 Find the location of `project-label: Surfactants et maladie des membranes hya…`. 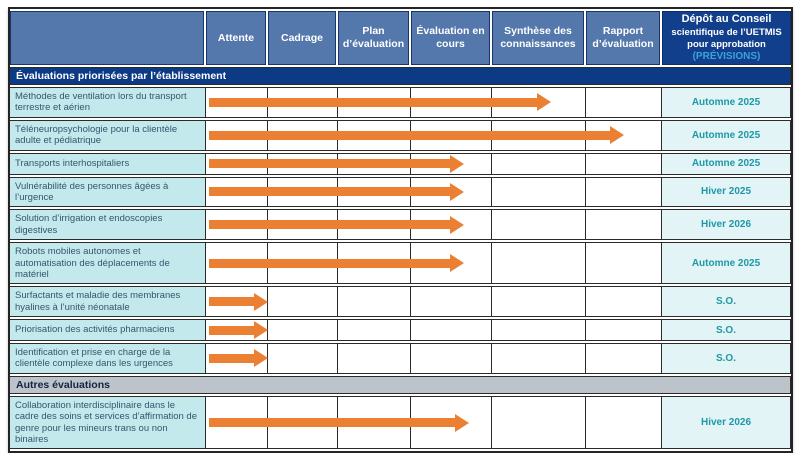

project-label: Surfactants et maladie des membranes hya… is located at coordinates (108, 302).